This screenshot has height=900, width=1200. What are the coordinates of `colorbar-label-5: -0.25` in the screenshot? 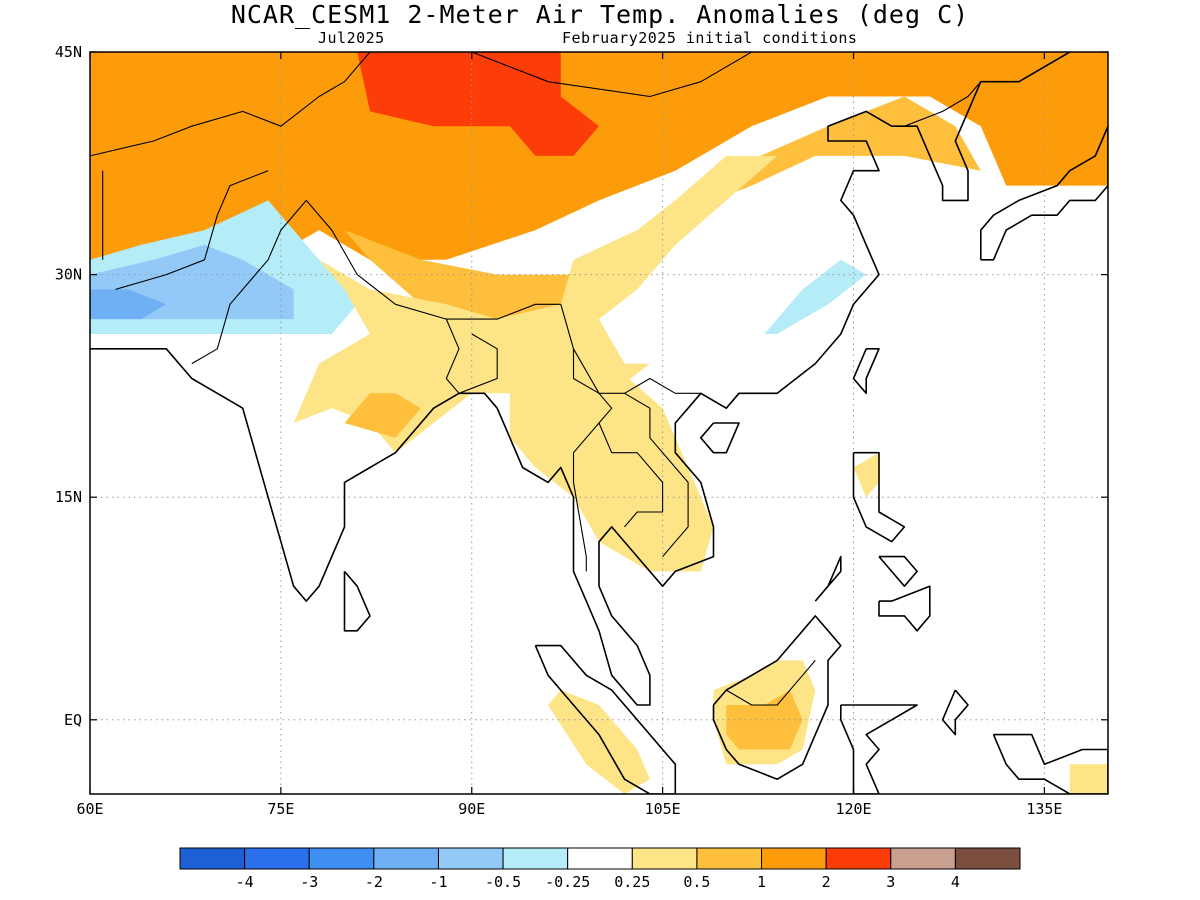 It's located at (567, 882).